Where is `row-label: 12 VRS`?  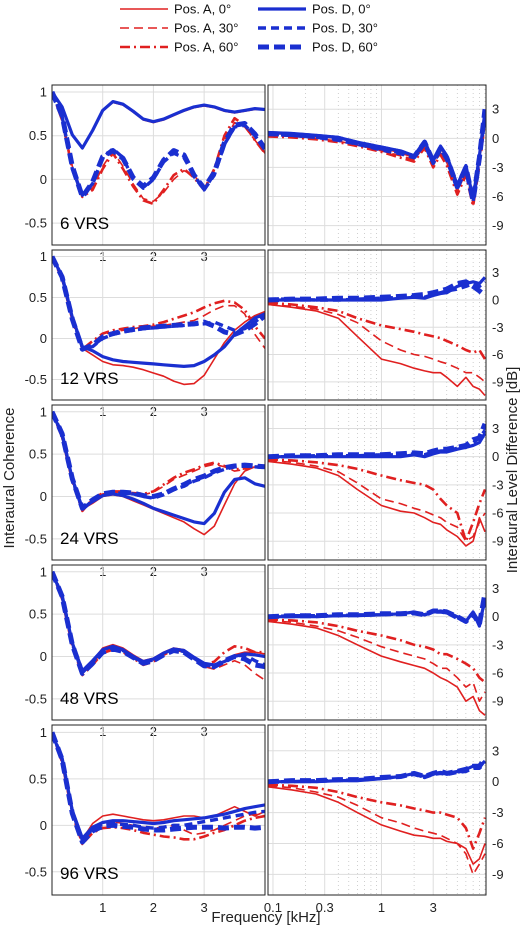
row-label: 12 VRS is located at coordinates (89, 378).